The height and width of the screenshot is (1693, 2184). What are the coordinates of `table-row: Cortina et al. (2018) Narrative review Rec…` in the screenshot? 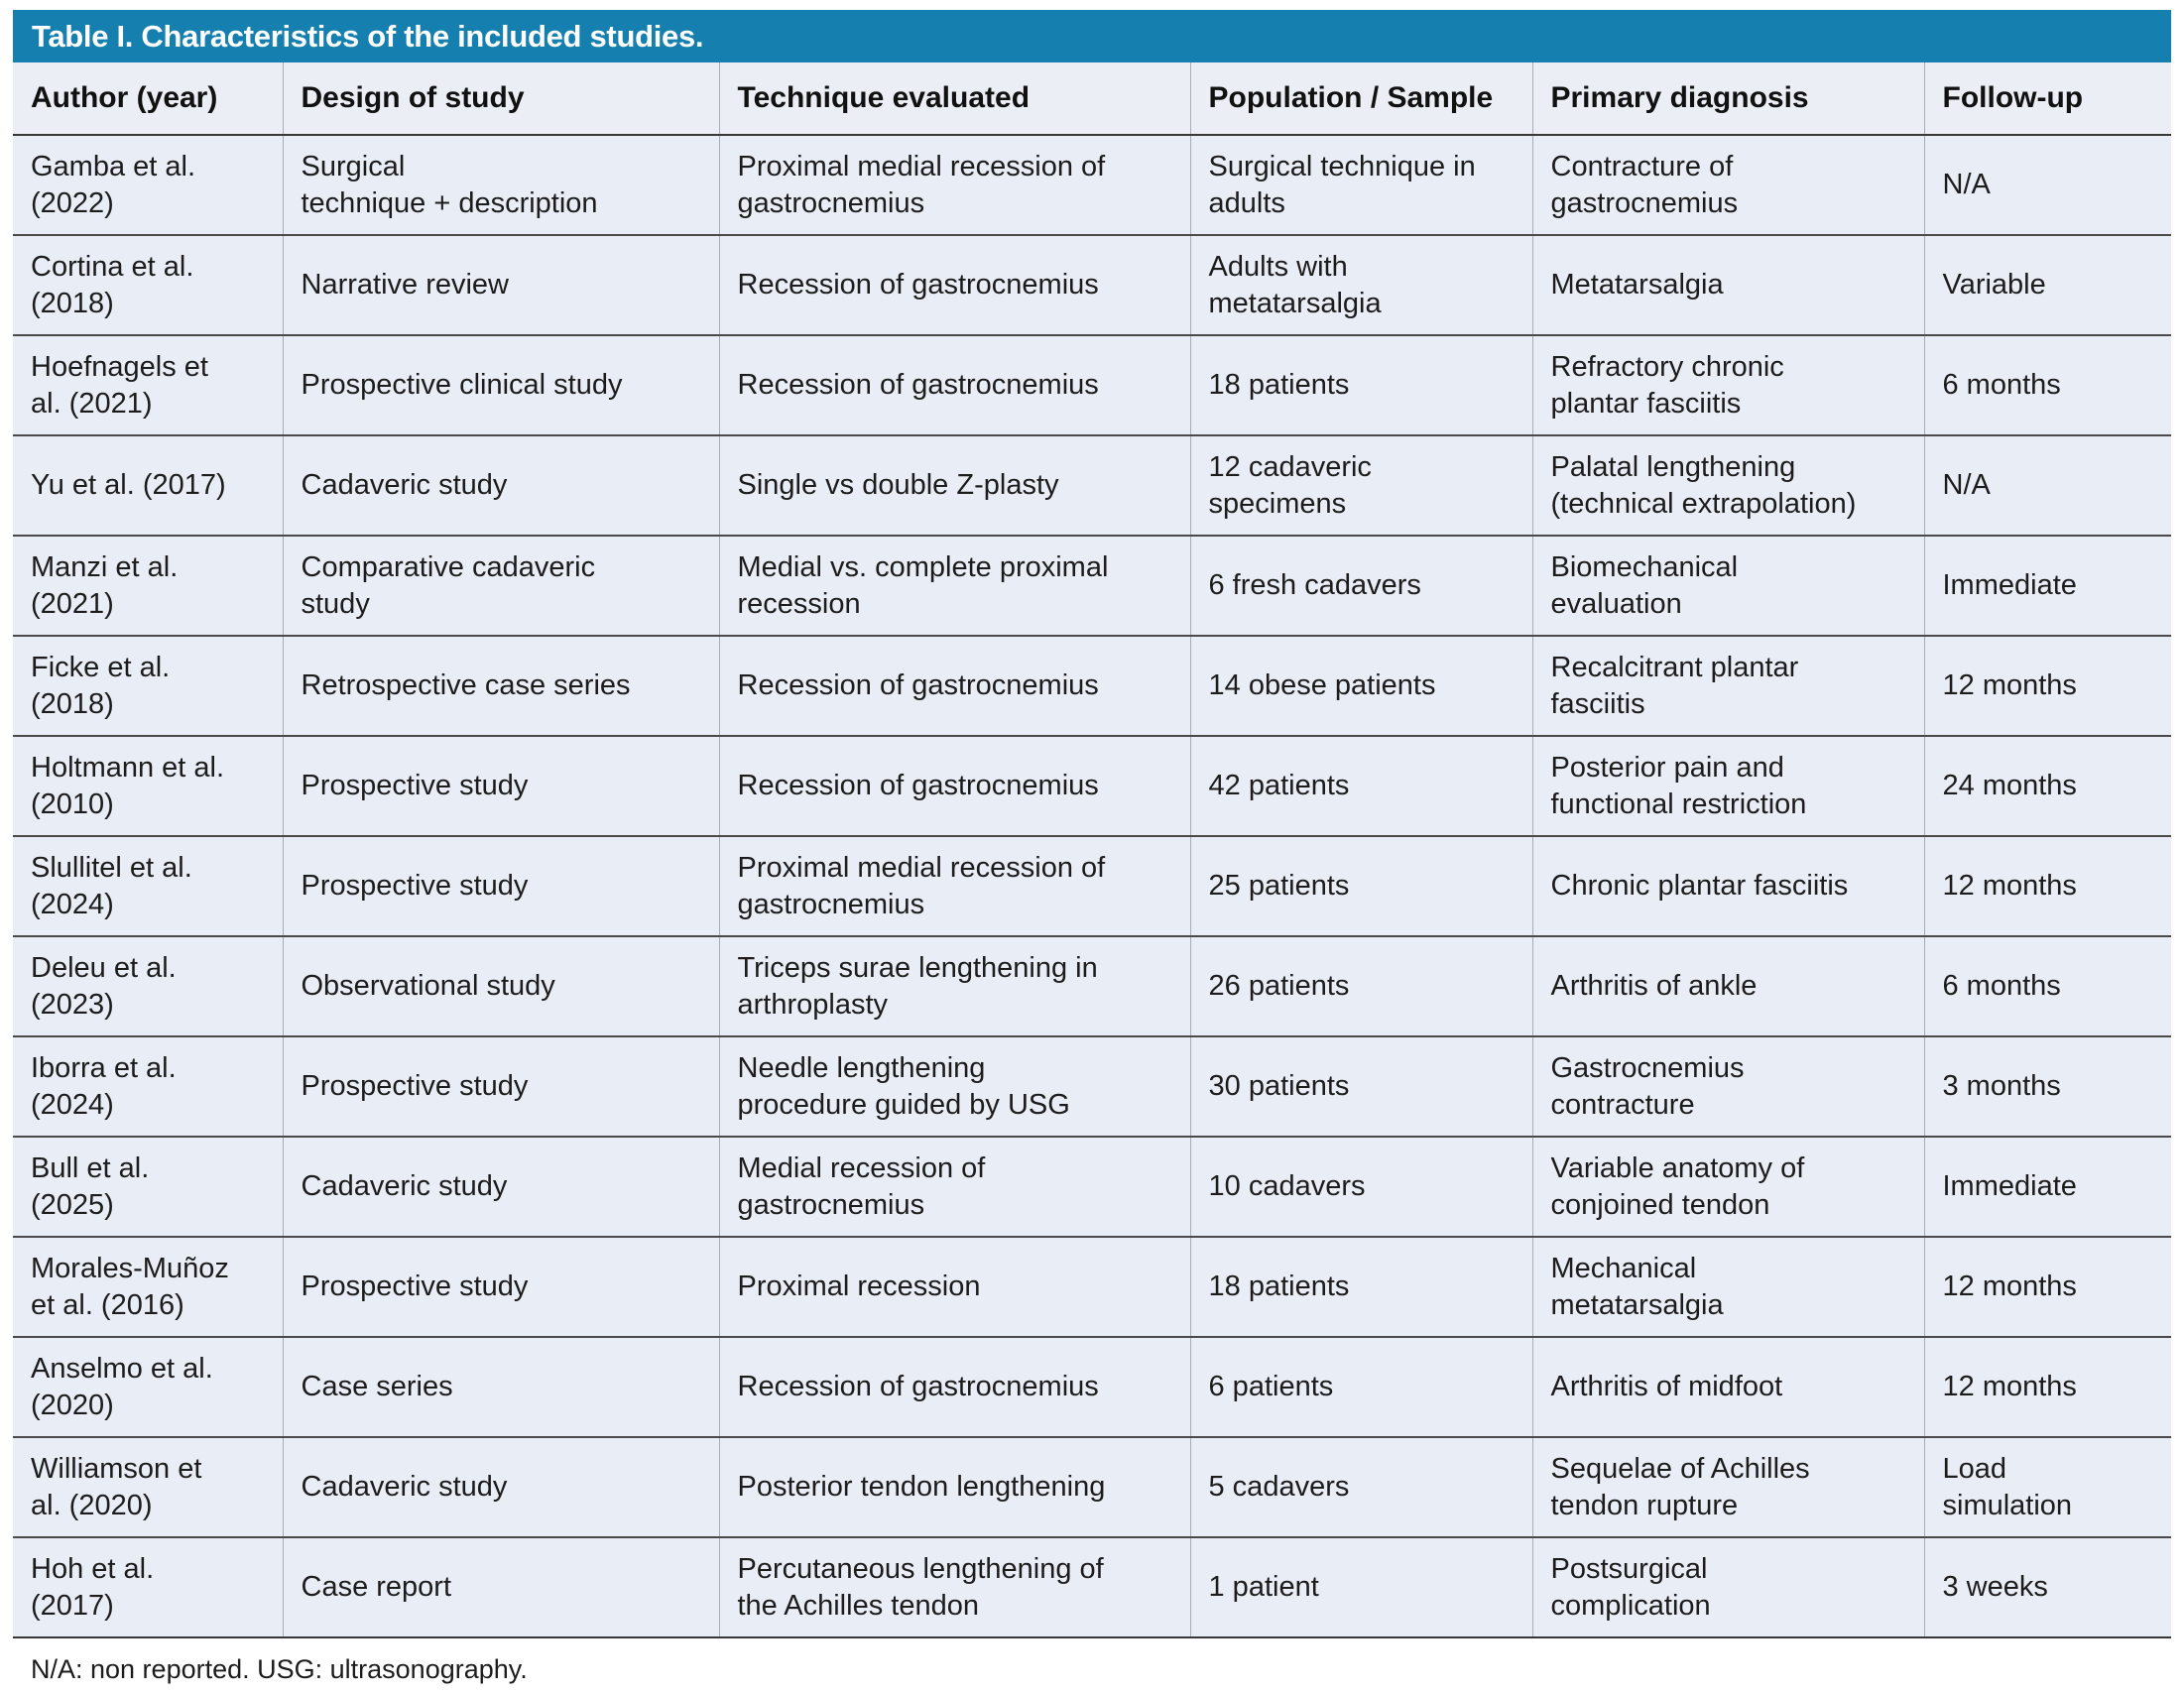 It's located at (1092, 284).